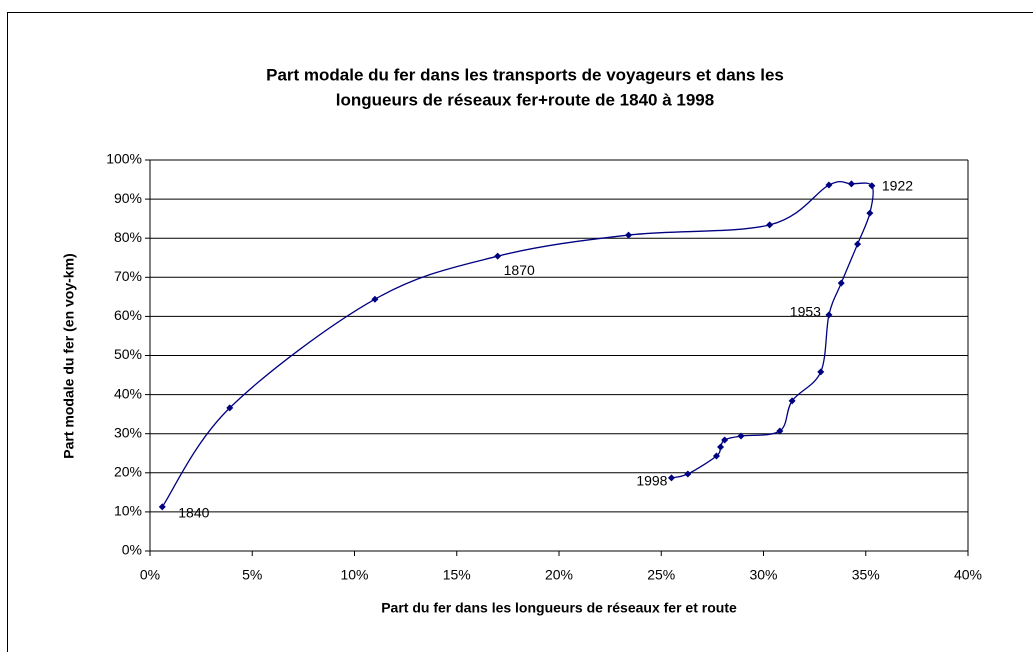 The width and height of the screenshot is (1033, 652). I want to click on y-tick-label: 100%, so click(124, 159).